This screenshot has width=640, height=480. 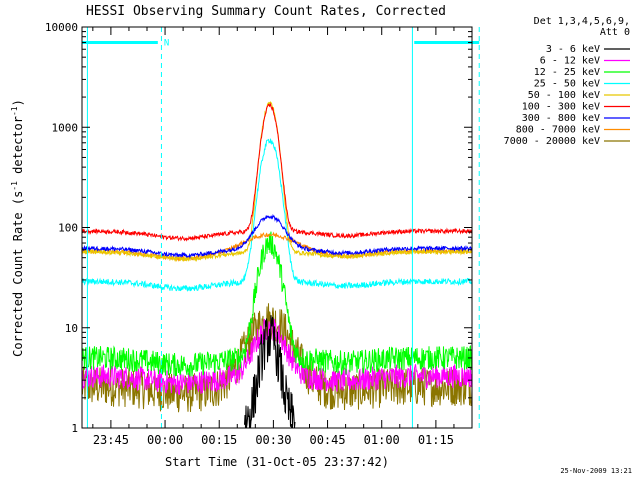 I want to click on y-tick-label: 1000, so click(x=65, y=127).